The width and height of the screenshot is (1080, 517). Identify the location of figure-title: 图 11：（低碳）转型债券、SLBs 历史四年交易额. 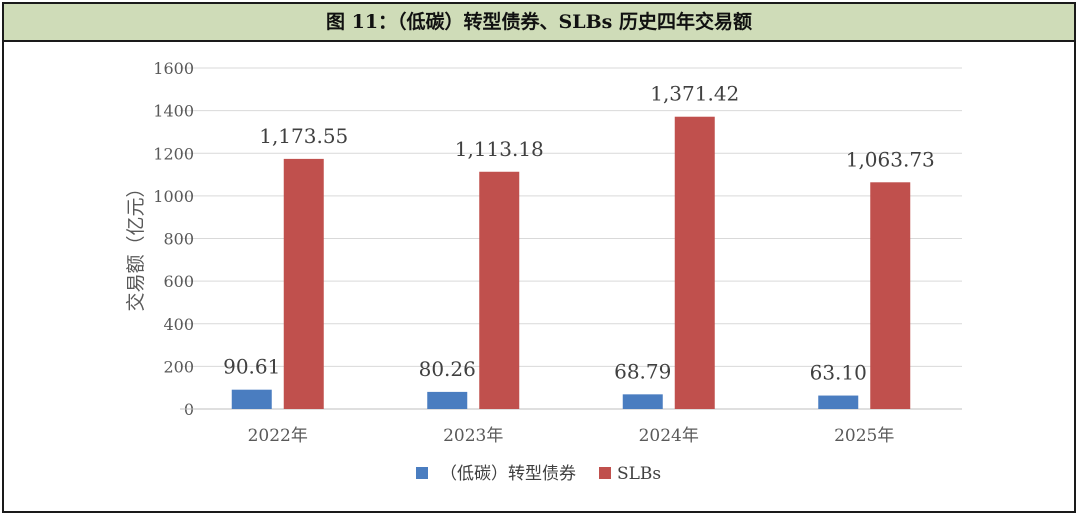
(539, 23).